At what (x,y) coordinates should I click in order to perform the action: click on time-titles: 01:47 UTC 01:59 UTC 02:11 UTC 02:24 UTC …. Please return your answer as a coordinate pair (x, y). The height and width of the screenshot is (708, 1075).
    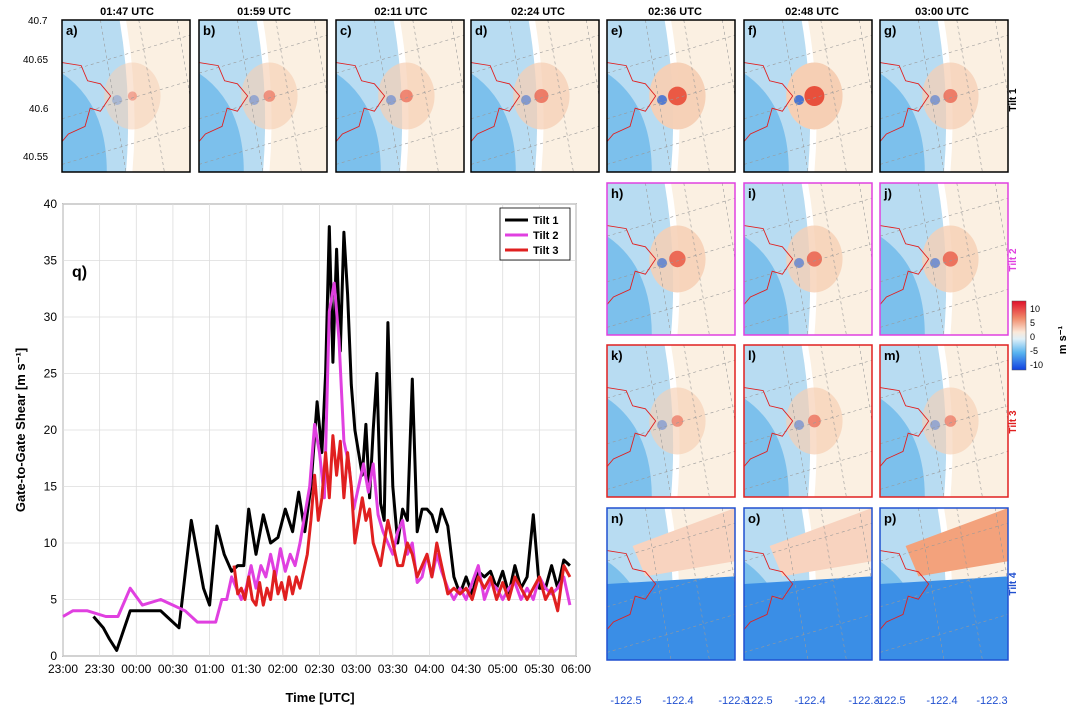
    Looking at the image, I should click on (534, 12).